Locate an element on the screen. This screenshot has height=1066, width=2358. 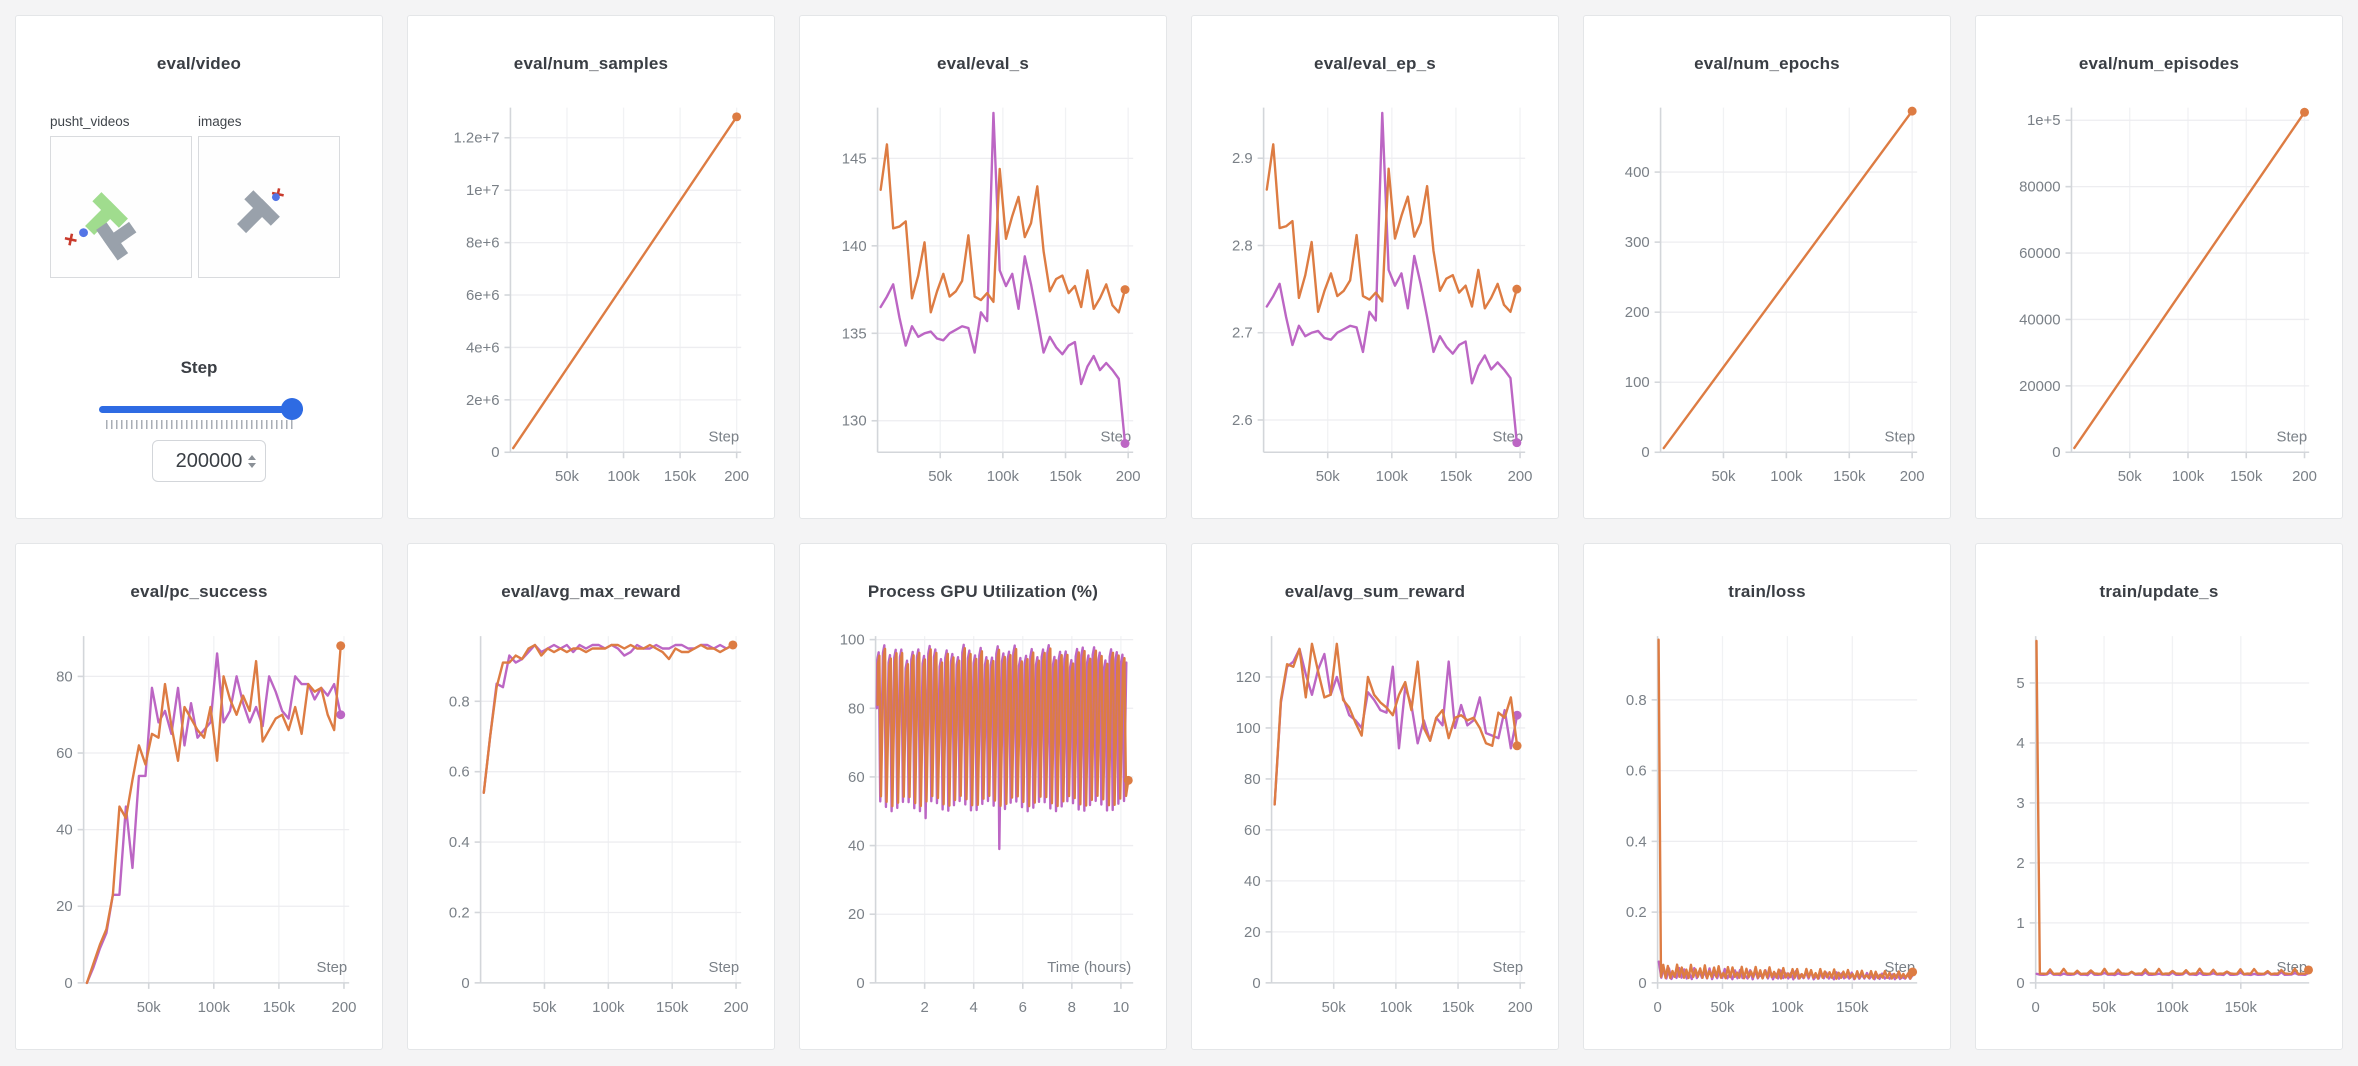
svg-text: 2.6 is located at coordinates (1242, 420).